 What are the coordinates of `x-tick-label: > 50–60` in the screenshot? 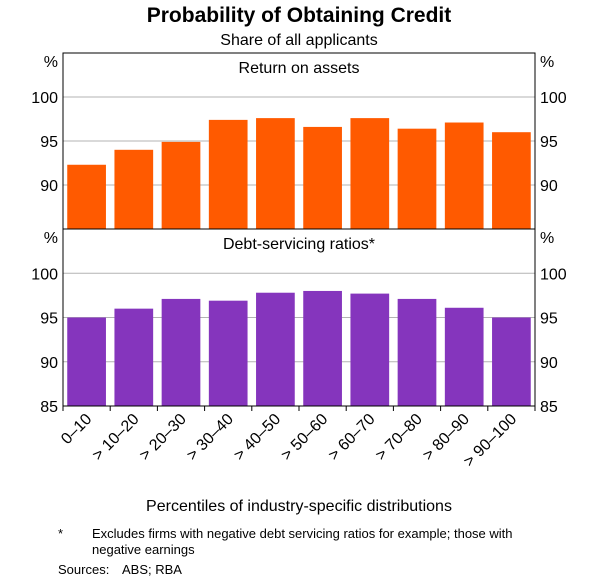 It's located at (304, 437).